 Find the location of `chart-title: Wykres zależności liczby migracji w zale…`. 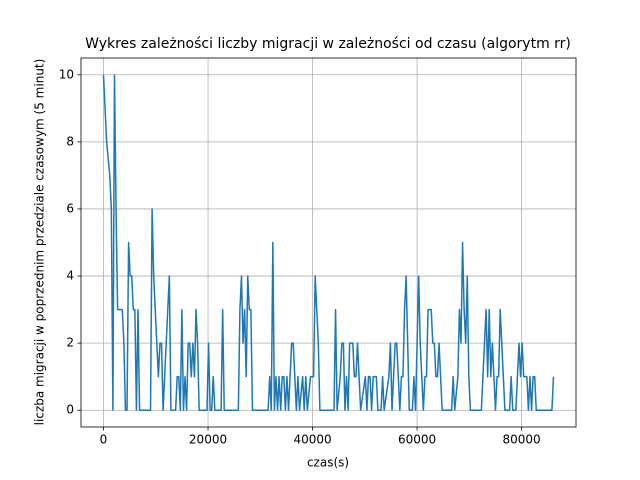

chart-title: Wykres zależności liczby migracji w zale… is located at coordinates (328, 44).